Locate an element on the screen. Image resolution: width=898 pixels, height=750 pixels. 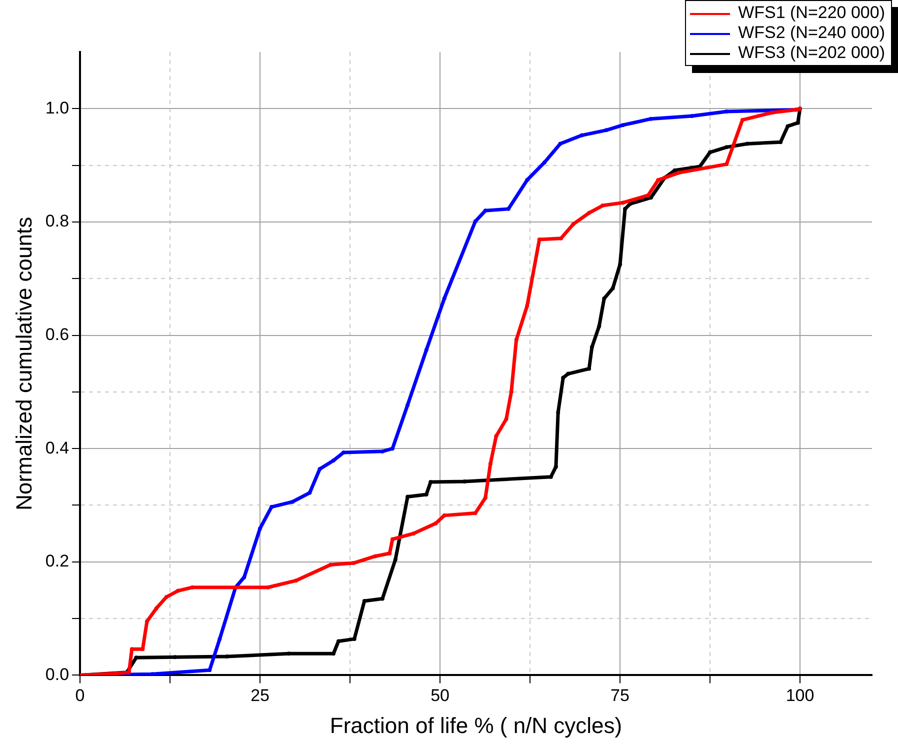
y-tick-label: 0.4 is located at coordinates (57, 448).